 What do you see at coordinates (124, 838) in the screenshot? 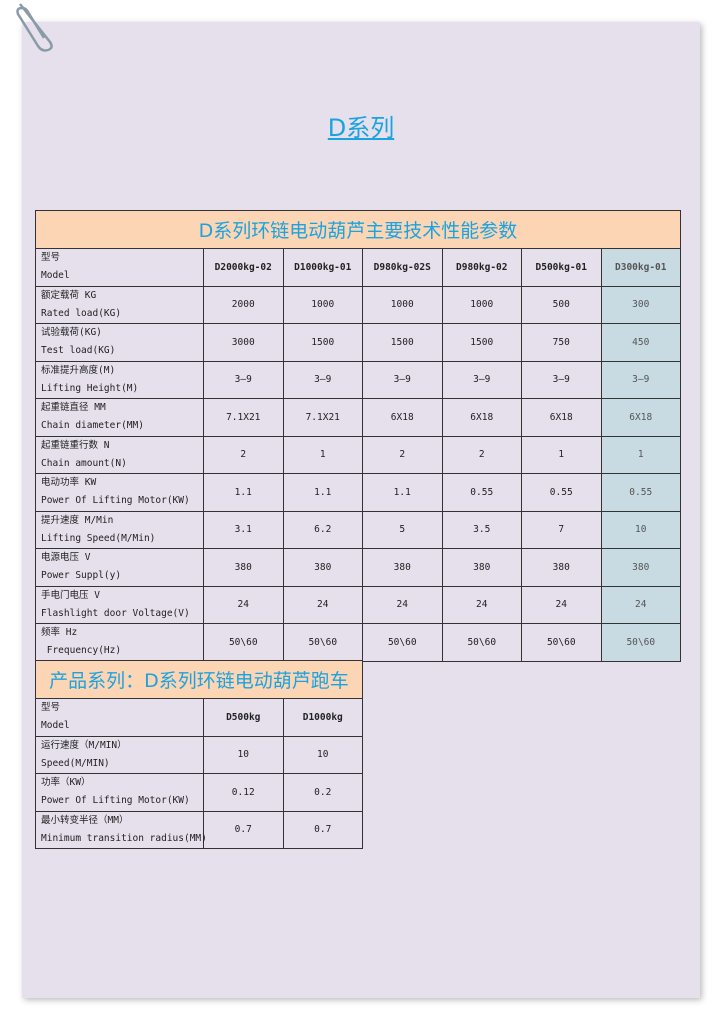
I see `label-en: Minimum transition radius(MM)` at bounding box center [124, 838].